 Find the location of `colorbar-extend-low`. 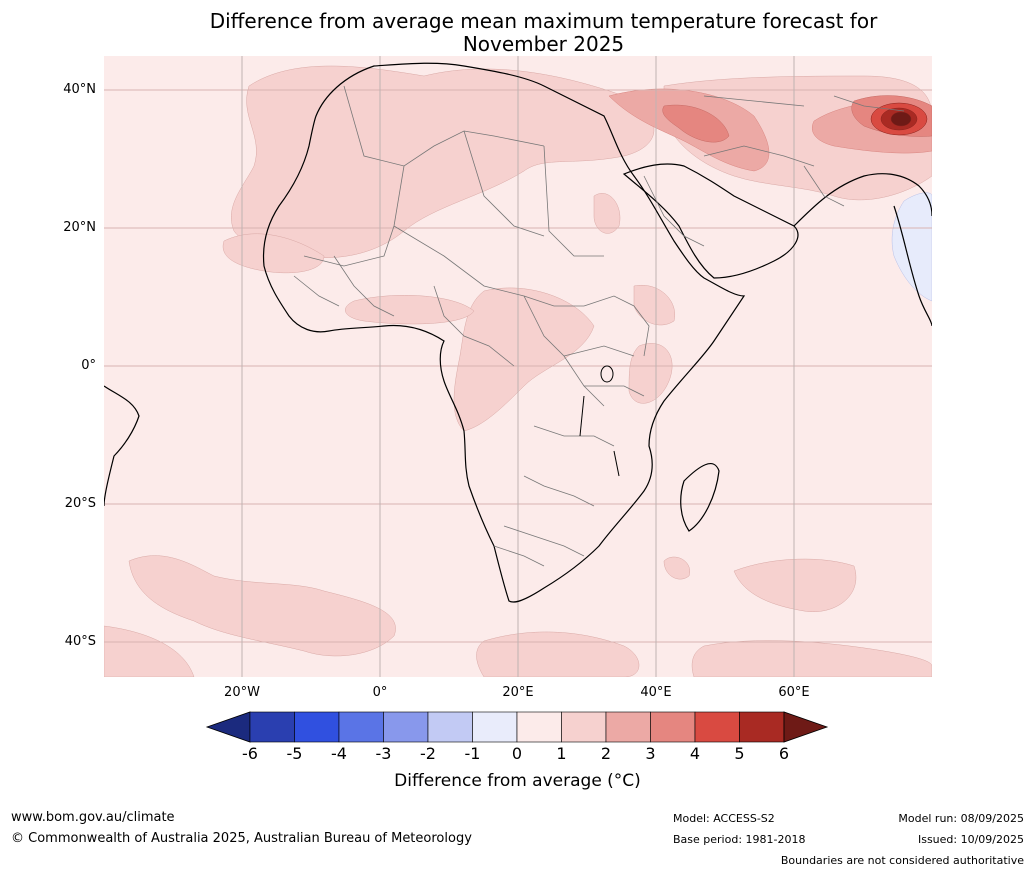

colorbar-extend-low is located at coordinates (228, 727).